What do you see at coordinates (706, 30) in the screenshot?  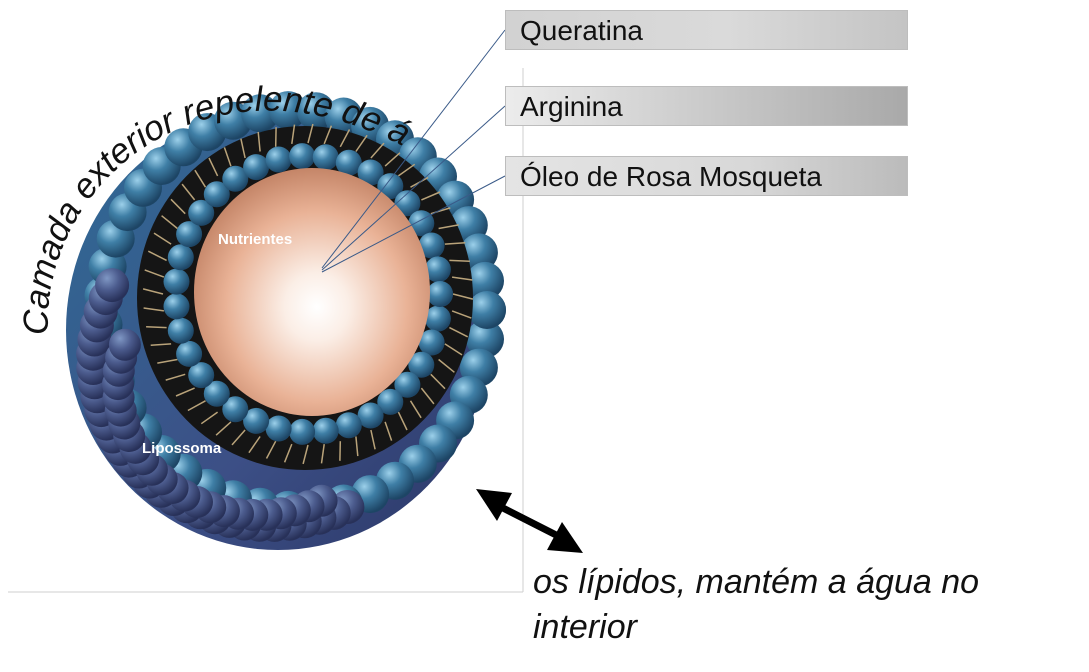 I see `label-keratin: Queratina` at bounding box center [706, 30].